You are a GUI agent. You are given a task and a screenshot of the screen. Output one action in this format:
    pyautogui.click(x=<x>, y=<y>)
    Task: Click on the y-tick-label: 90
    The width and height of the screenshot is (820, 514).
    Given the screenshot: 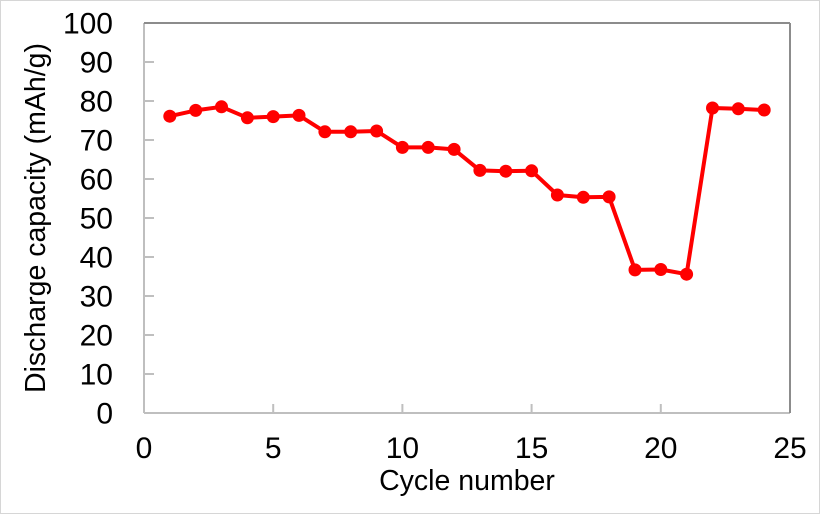 What is the action you would take?
    pyautogui.click(x=96, y=63)
    